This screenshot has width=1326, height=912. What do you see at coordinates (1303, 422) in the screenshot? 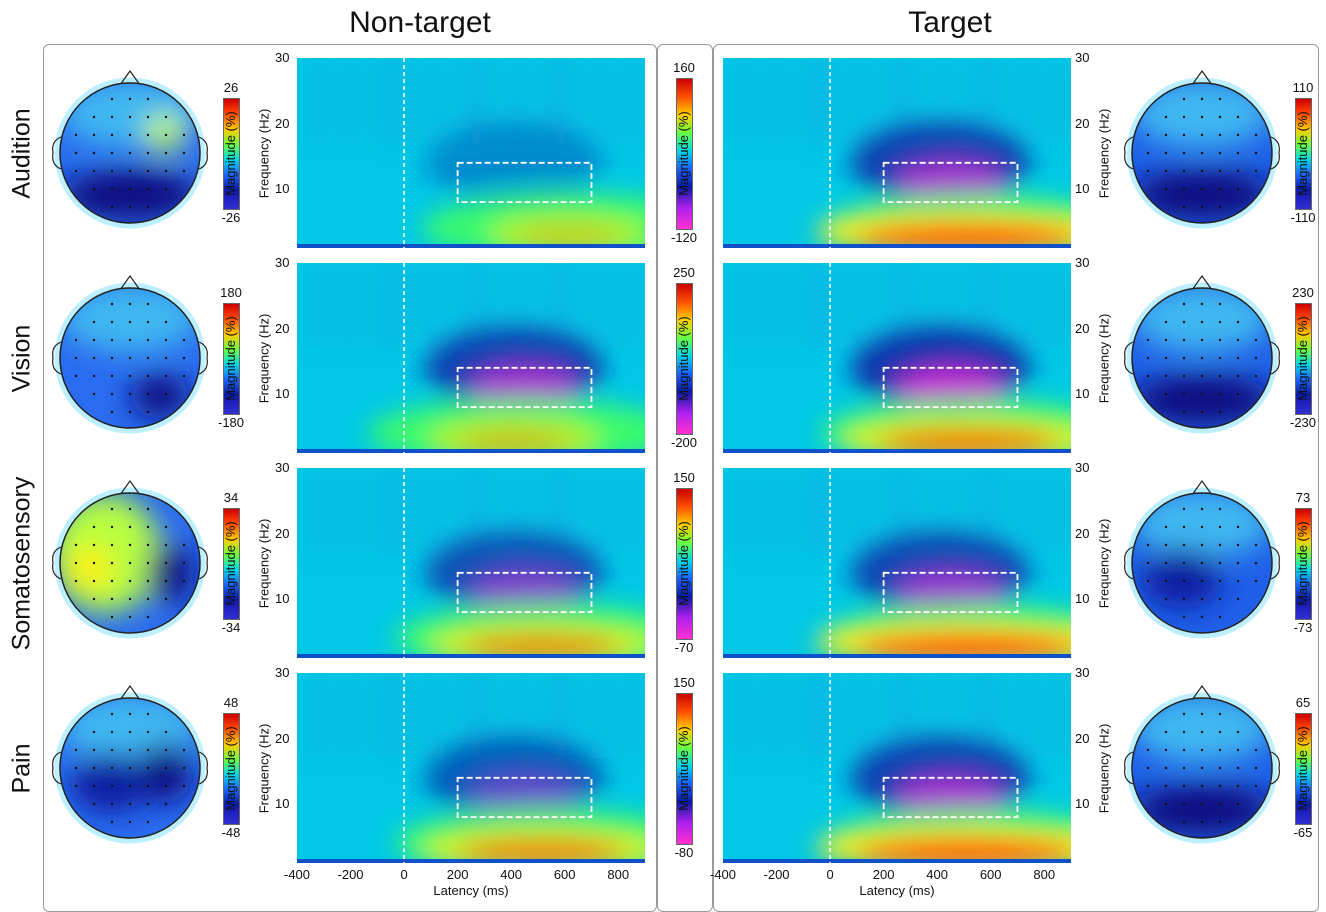
I see `right-colorbar-min: -230` at bounding box center [1303, 422].